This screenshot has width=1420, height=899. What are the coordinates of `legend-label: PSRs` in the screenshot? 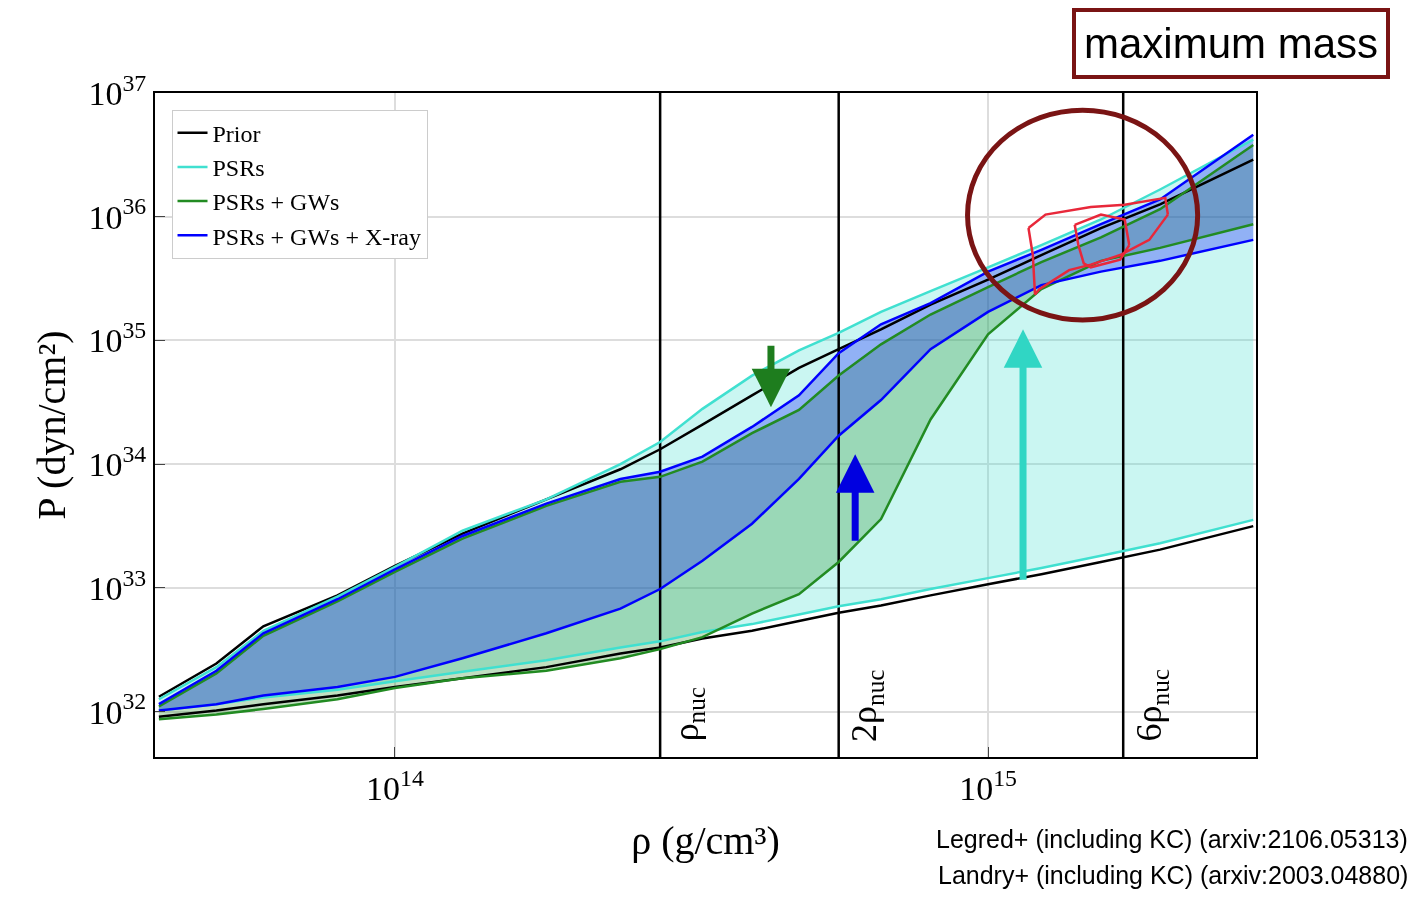 It's located at (238, 168).